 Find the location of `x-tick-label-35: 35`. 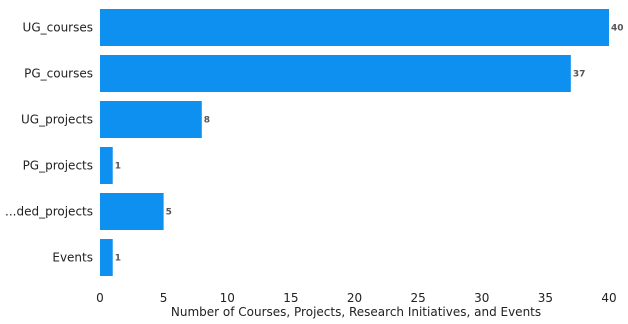

x-tick-label-35: 35 is located at coordinates (545, 298).